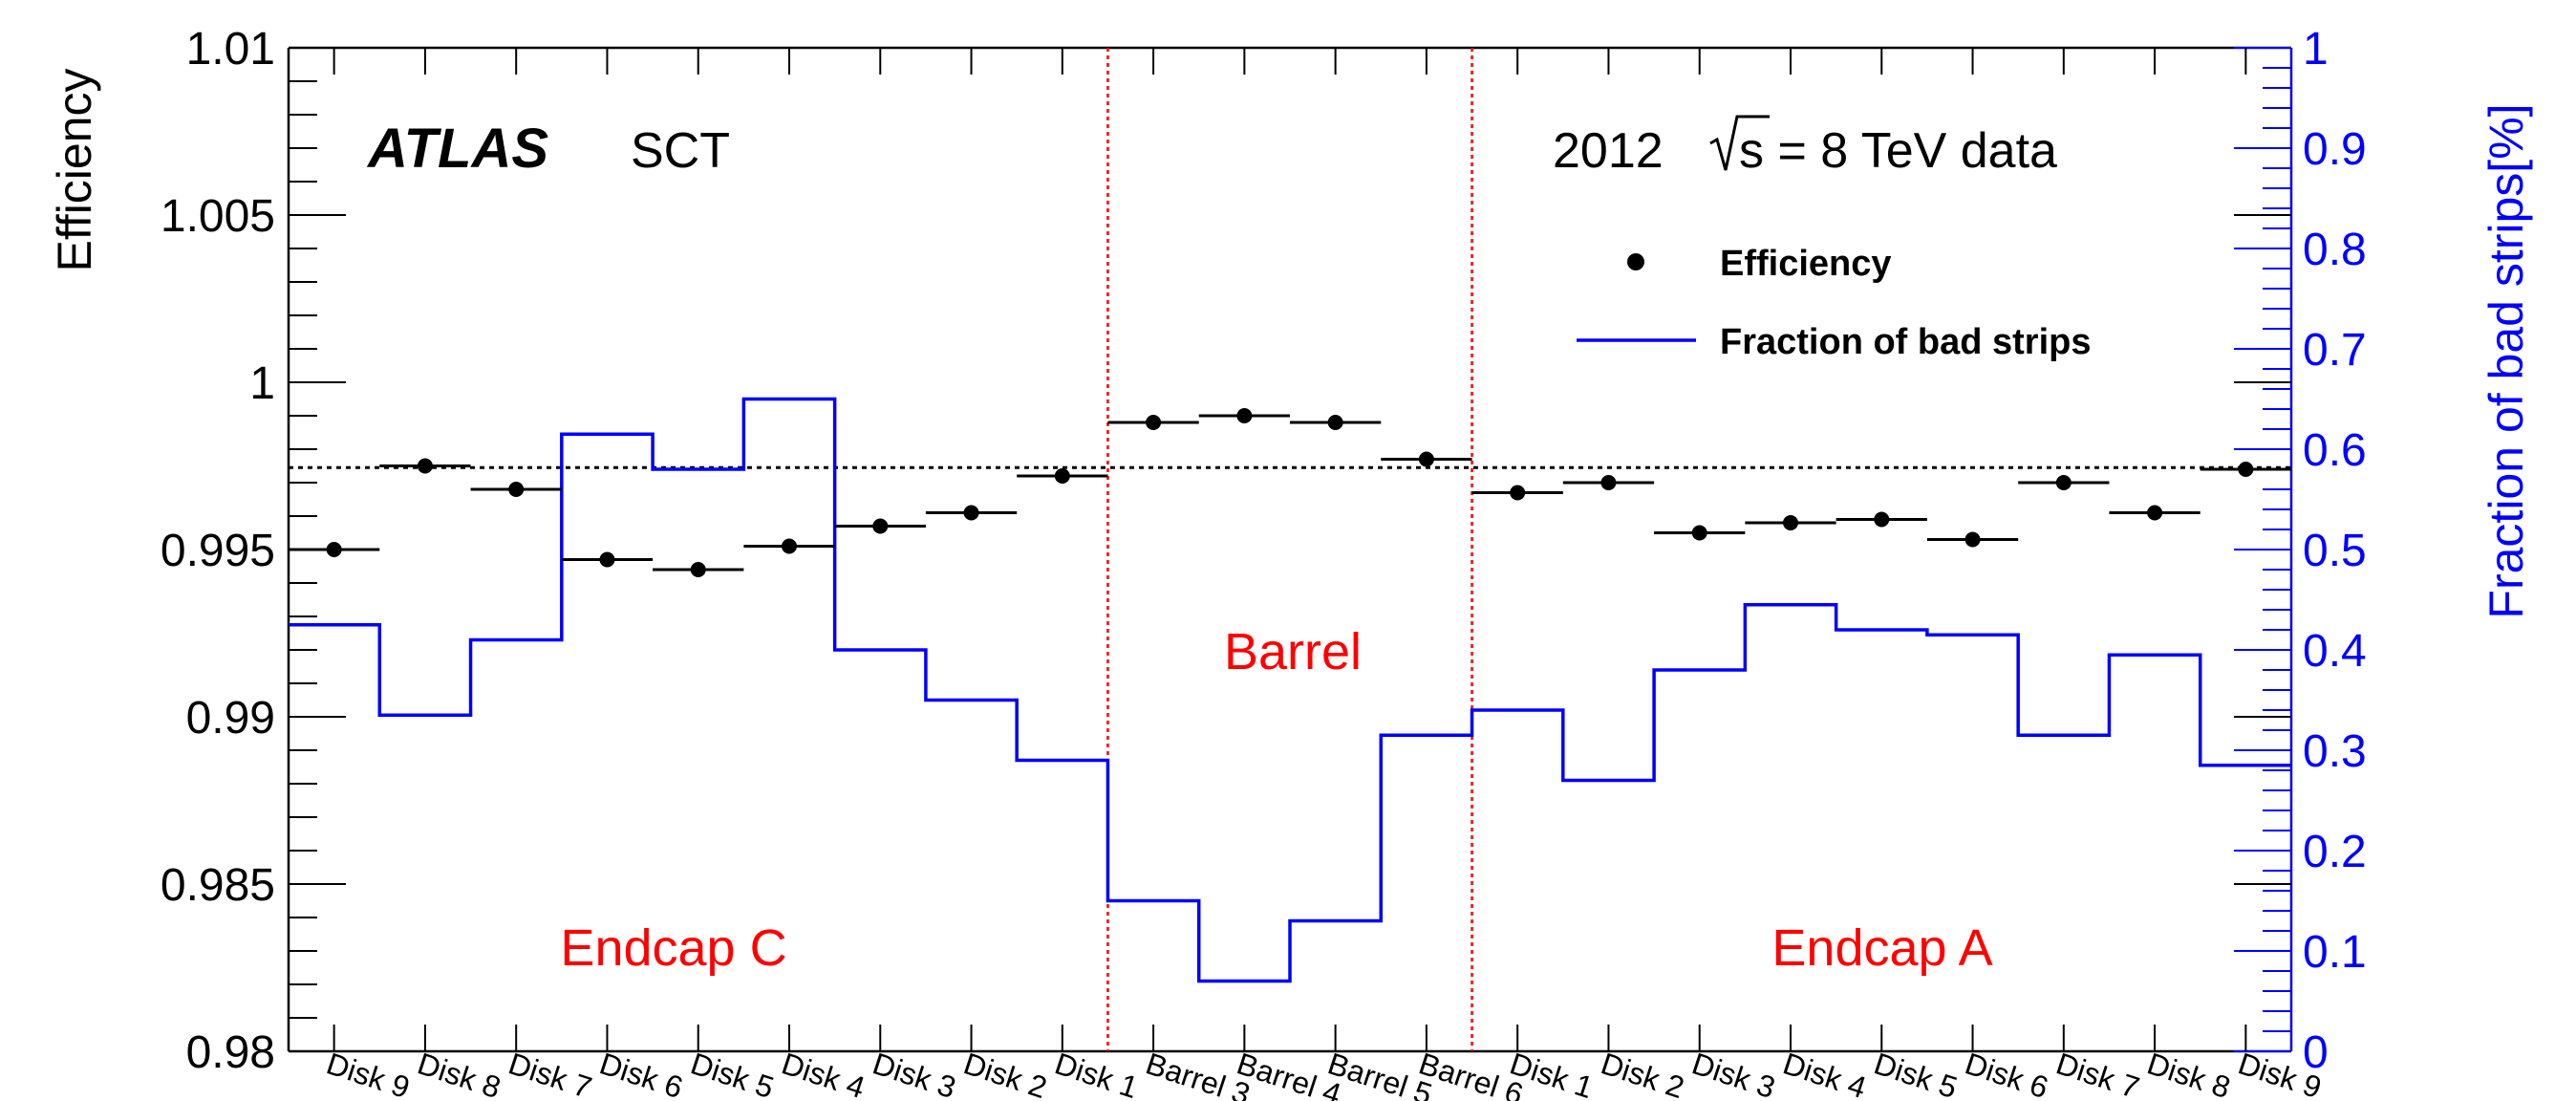  What do you see at coordinates (262, 383) in the screenshot?
I see `y-tick-label: 1` at bounding box center [262, 383].